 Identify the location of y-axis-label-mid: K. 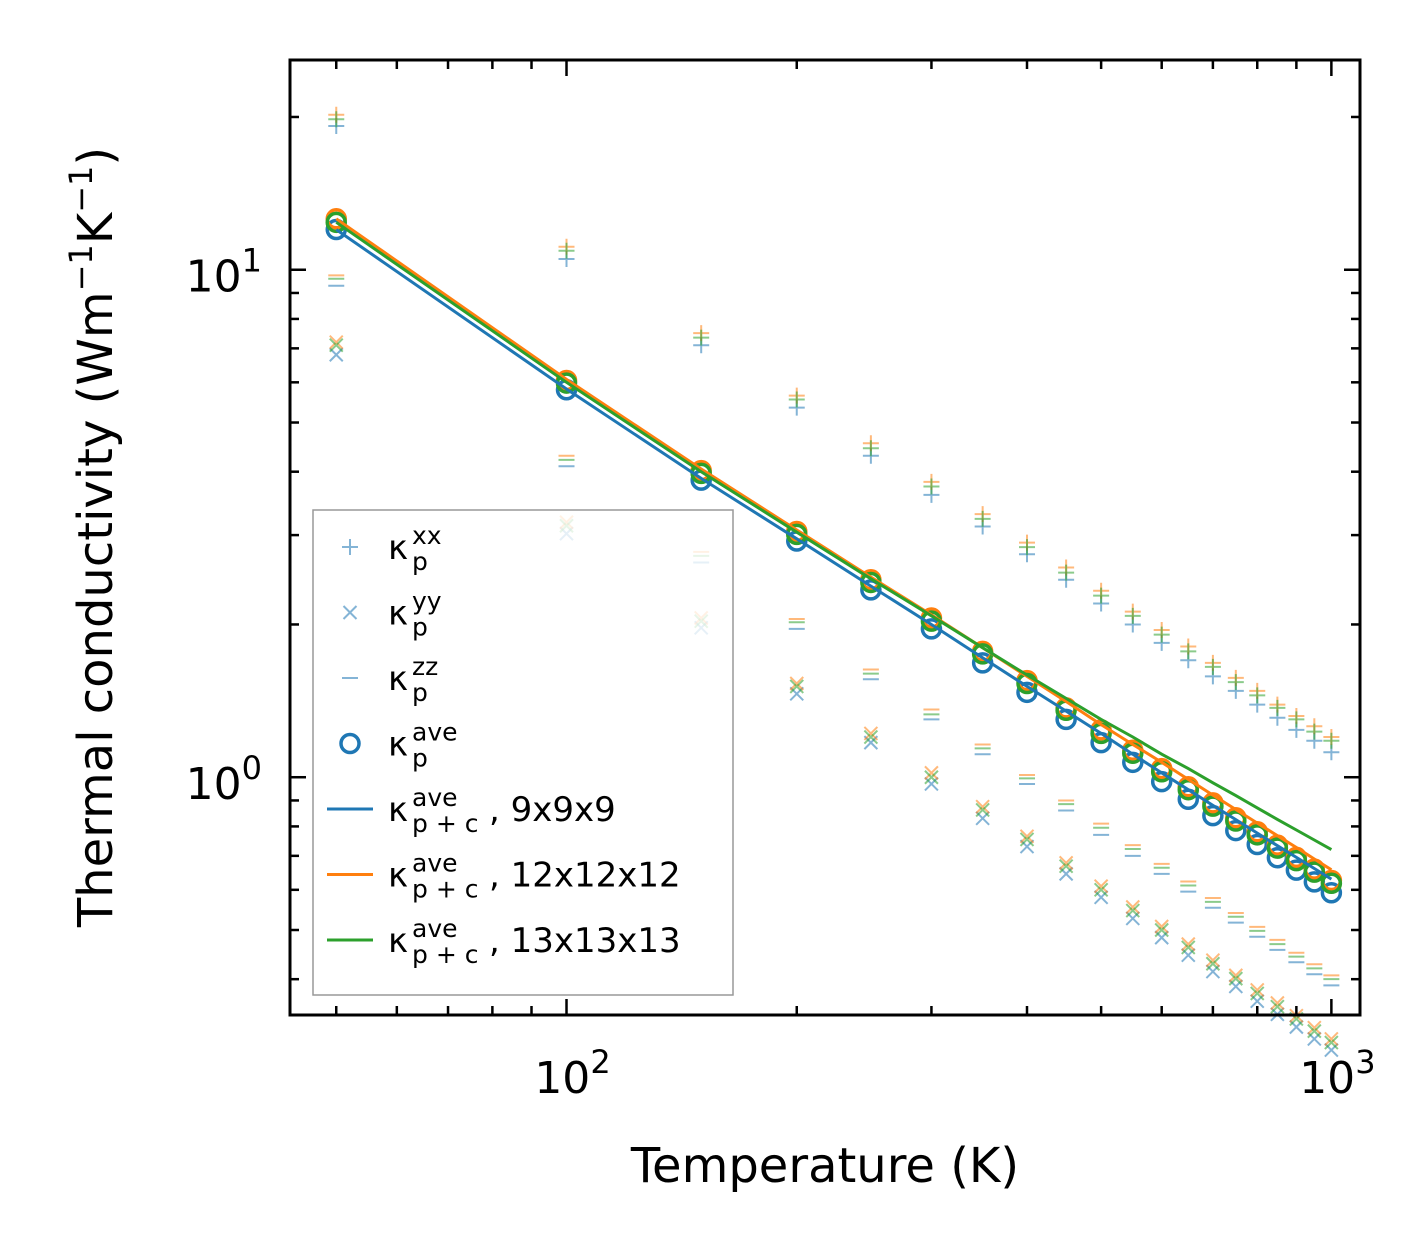
(96, 227).